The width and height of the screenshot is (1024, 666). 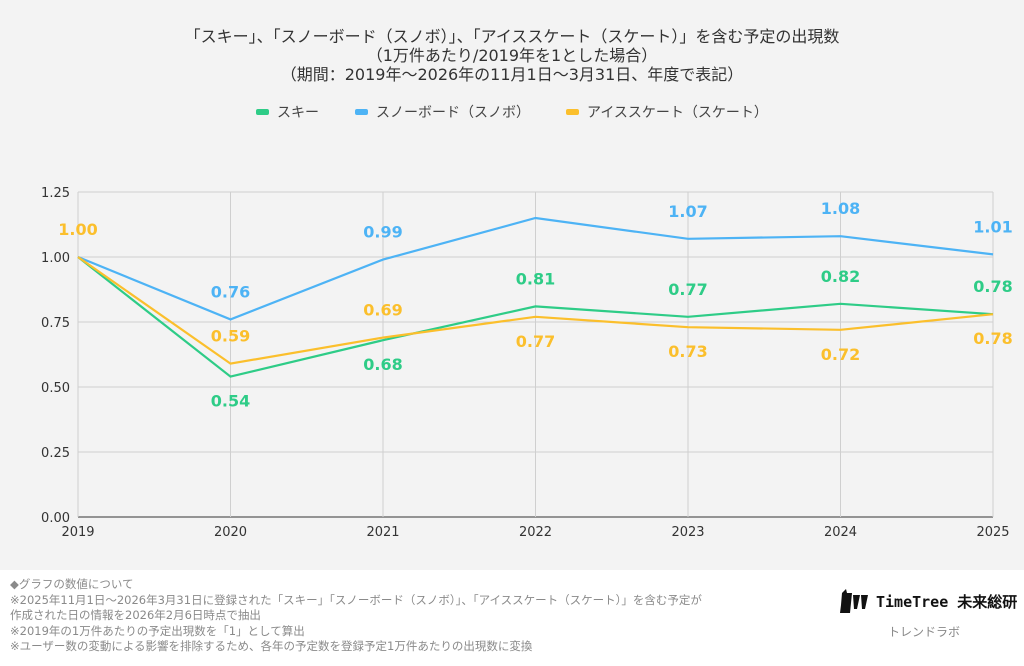 I want to click on y-tick-label: 0.00, so click(x=55, y=518).